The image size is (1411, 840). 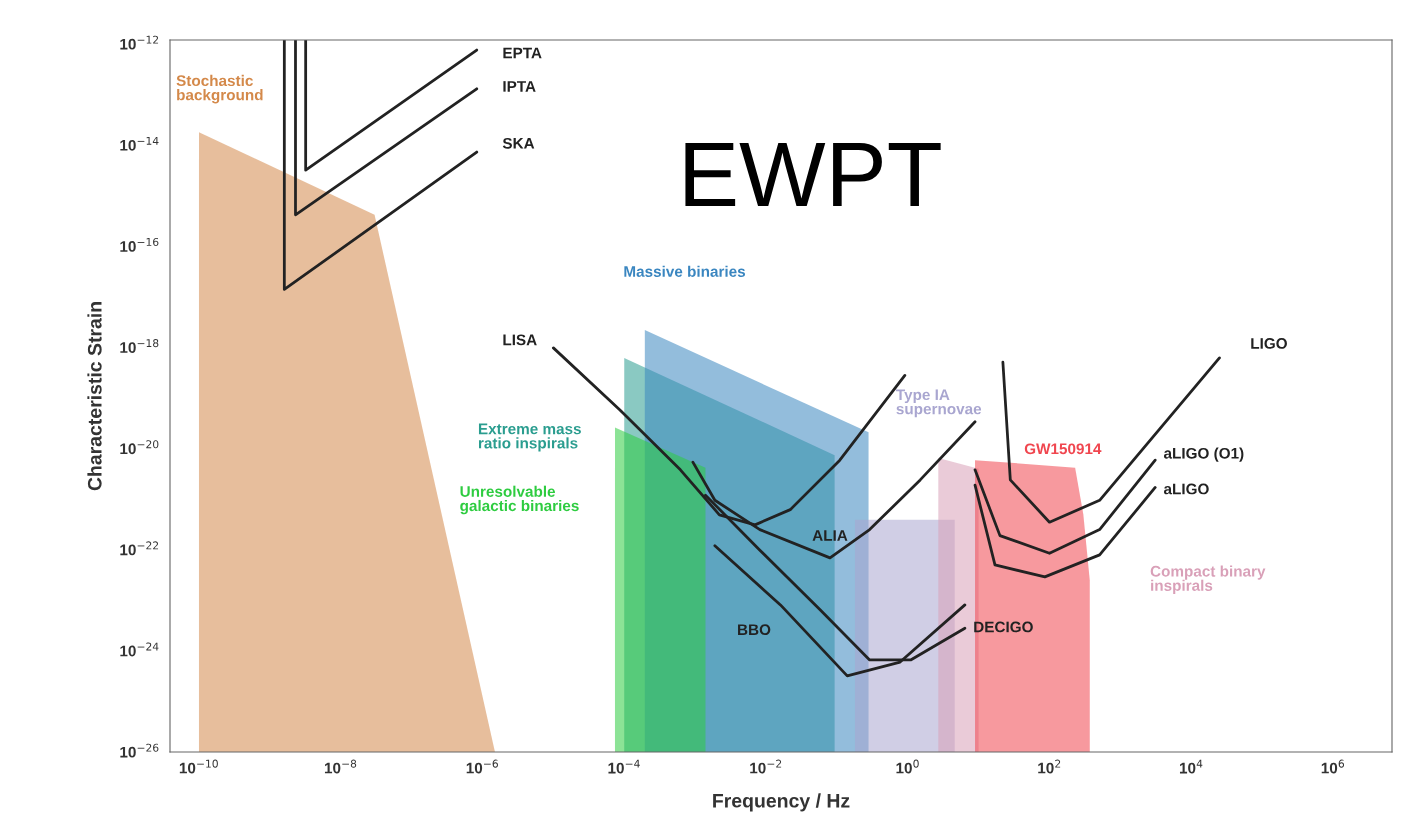 What do you see at coordinates (340, 766) in the screenshot?
I see `x-tick-label: 10$^{−8}$` at bounding box center [340, 766].